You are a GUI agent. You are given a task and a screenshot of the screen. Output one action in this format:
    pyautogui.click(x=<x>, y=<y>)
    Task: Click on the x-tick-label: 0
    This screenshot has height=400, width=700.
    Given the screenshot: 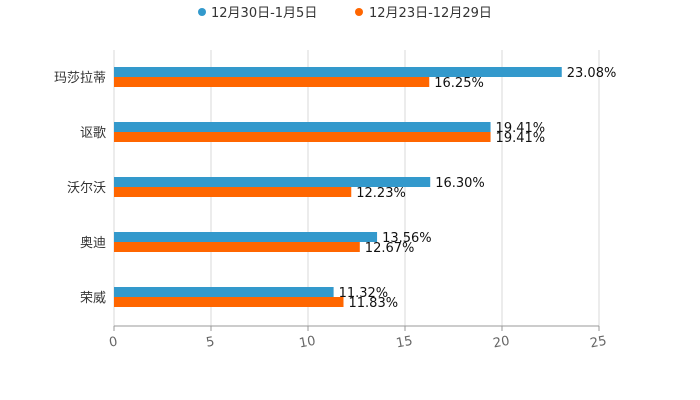 What is the action you would take?
    pyautogui.click(x=113, y=342)
    